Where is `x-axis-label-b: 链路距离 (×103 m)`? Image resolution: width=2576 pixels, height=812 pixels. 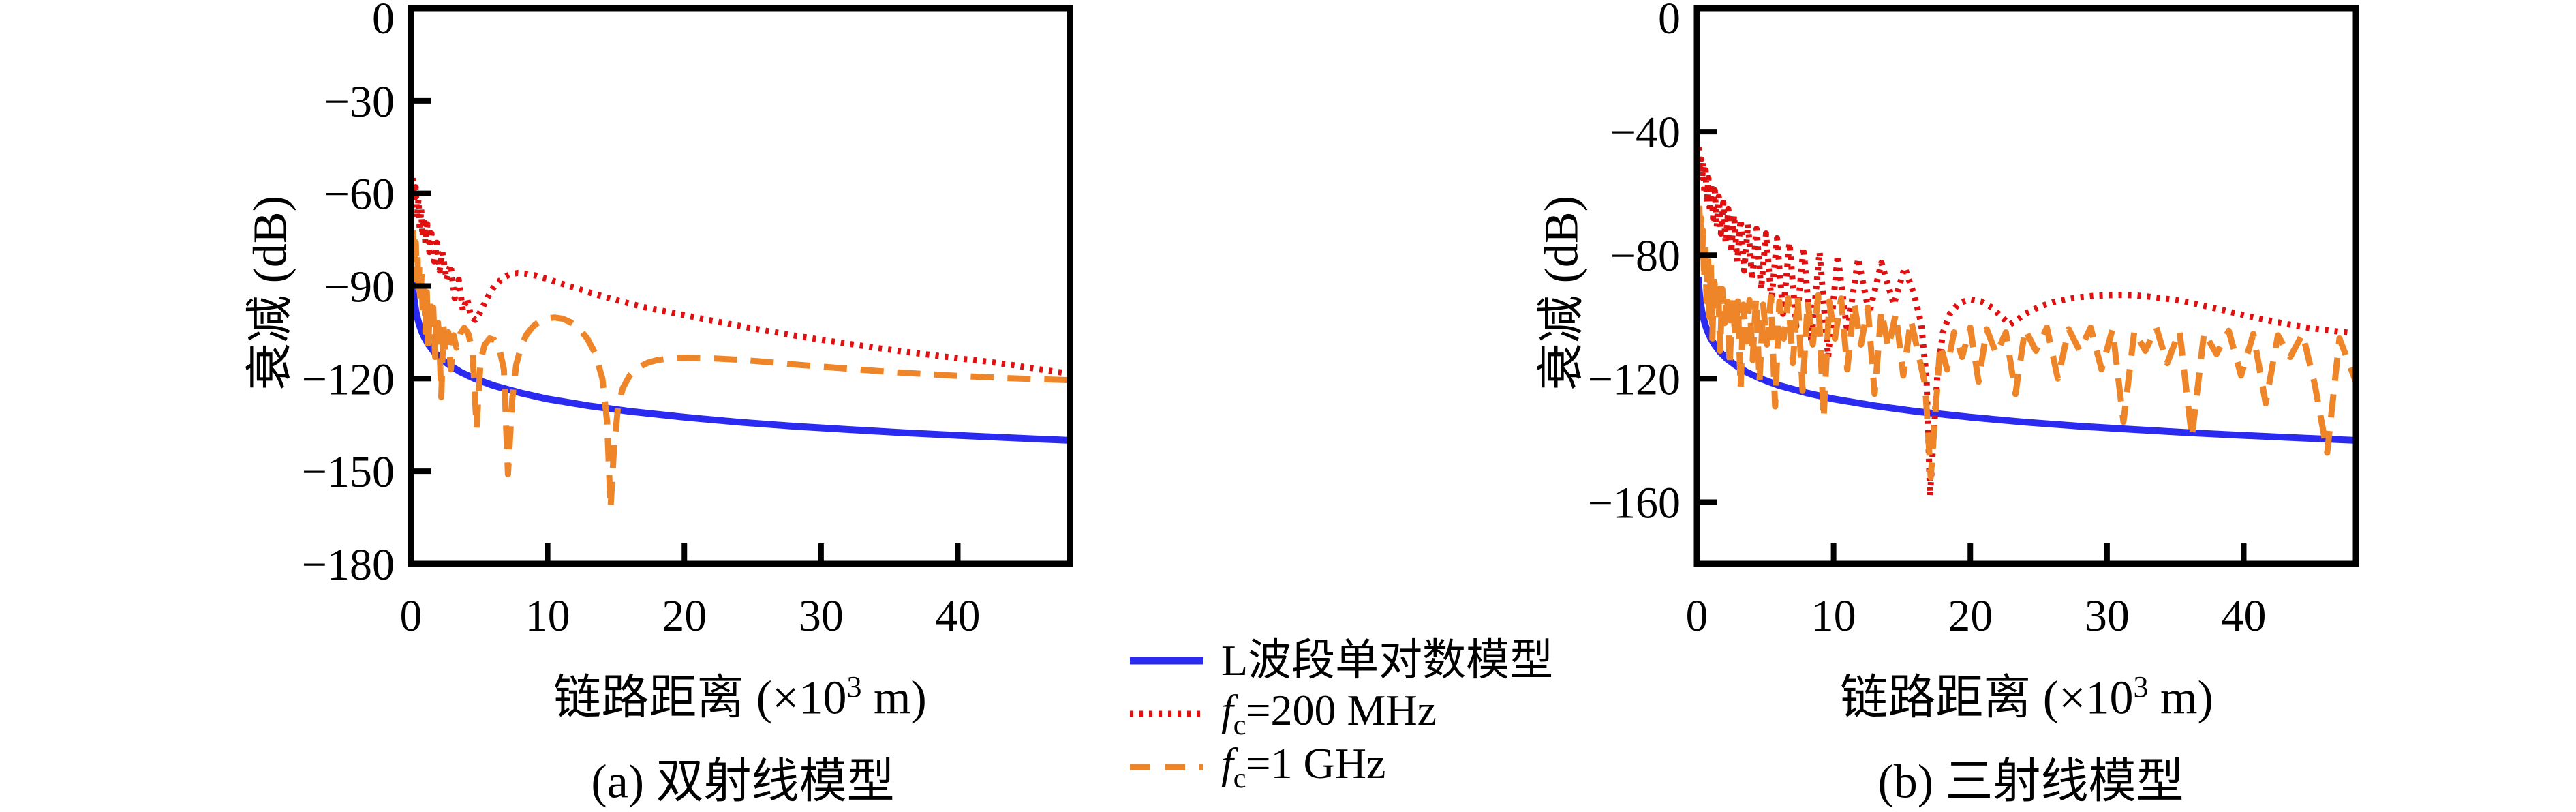 x-axis-label-b: 链路距离 (×103 m) is located at coordinates (2026, 693).